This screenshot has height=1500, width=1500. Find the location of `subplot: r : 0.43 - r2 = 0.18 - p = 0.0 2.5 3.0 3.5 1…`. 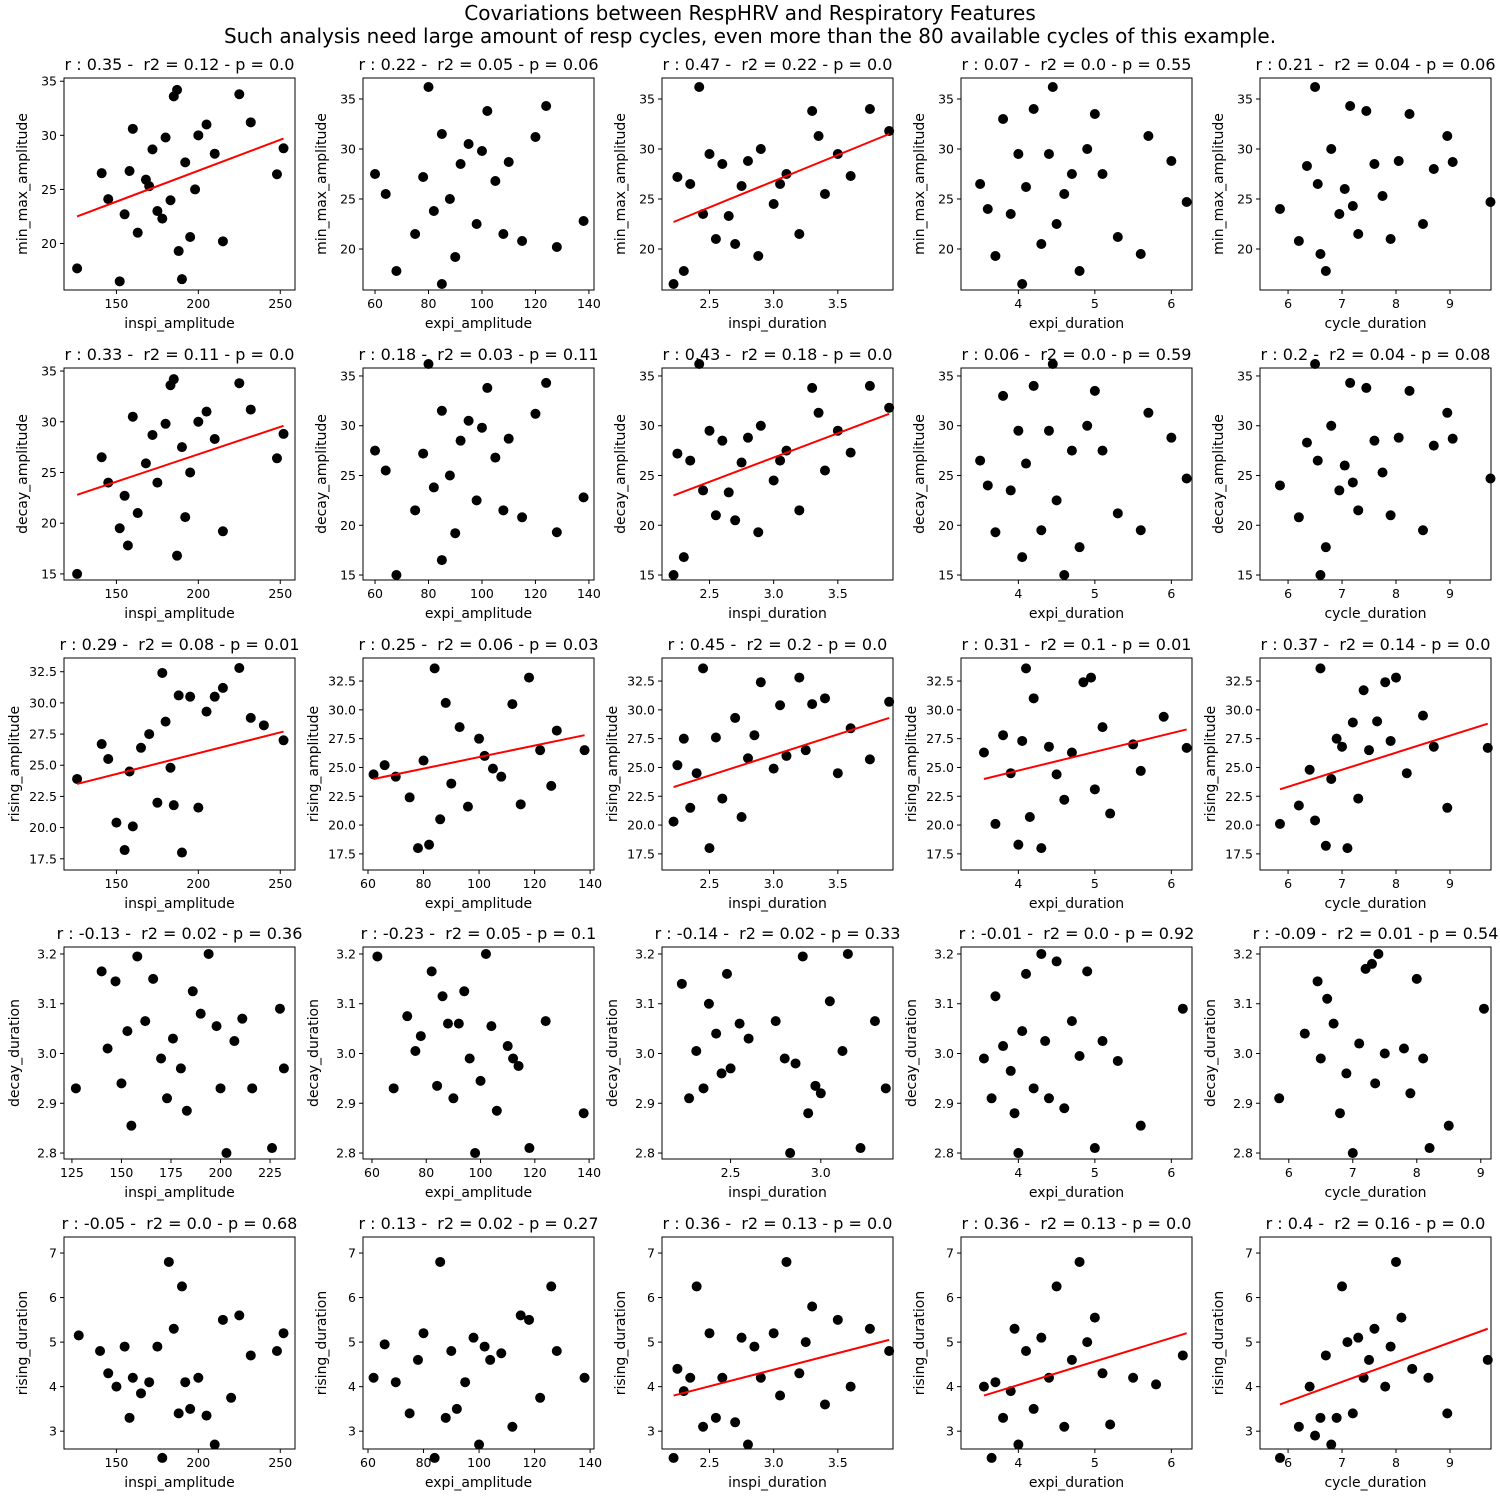

subplot: r : 0.43 - r2 = 0.18 - p = 0.0 2.5 3.0 3.5 1… is located at coordinates (754, 483).